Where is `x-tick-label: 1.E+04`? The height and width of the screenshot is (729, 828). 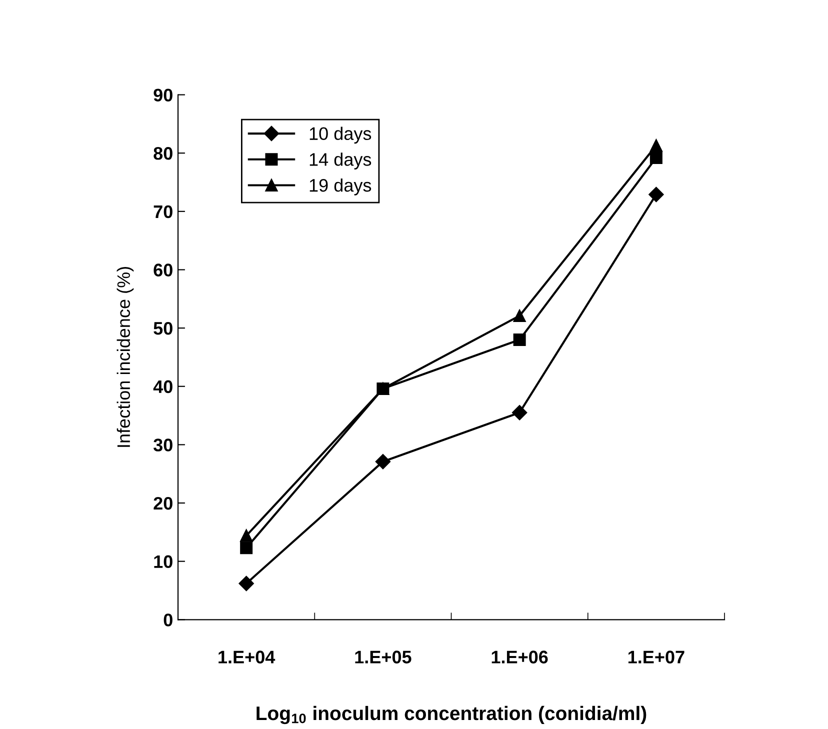 x-tick-label: 1.E+04 is located at coordinates (247, 657).